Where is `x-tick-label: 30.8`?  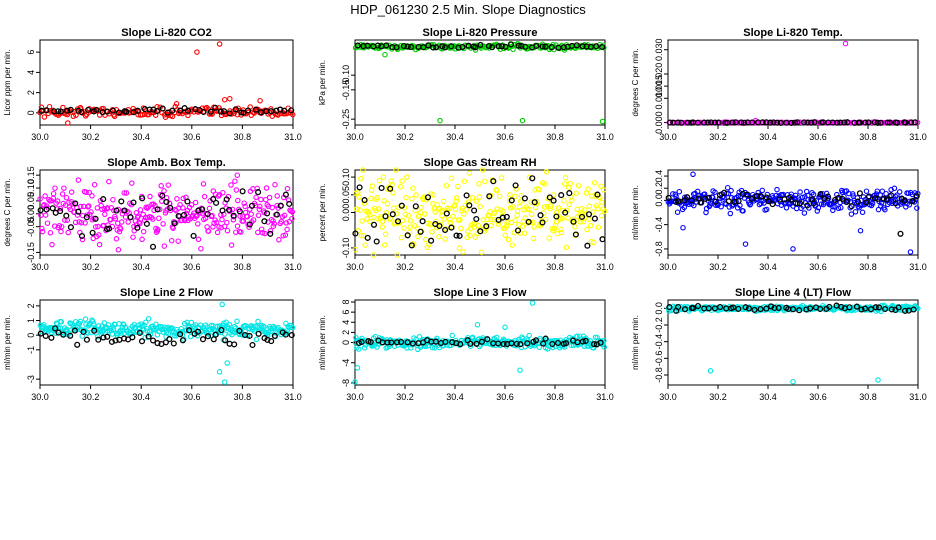 x-tick-label: 30.8 is located at coordinates (868, 267).